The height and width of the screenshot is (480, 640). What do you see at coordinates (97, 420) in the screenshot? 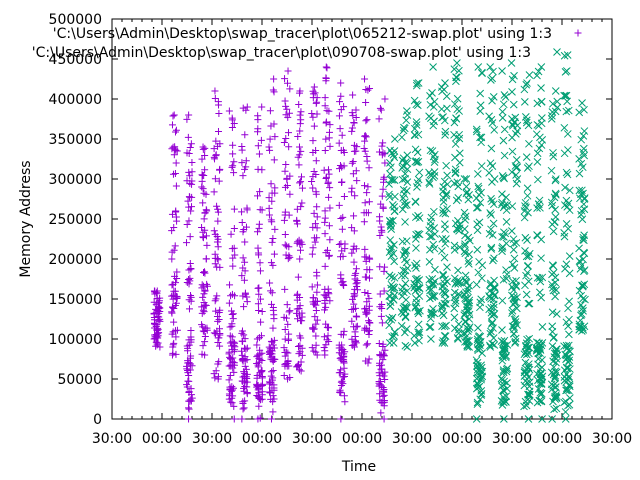
I see `y-tick-label: 0` at bounding box center [97, 420].